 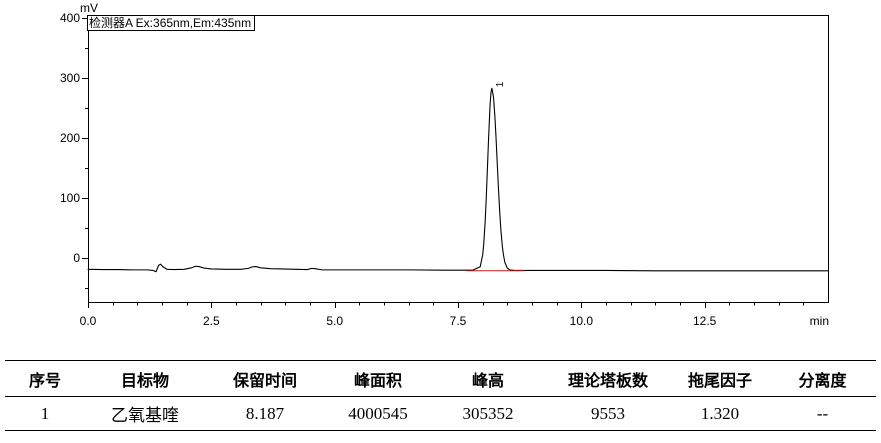 I want to click on cell-resolution: --, so click(x=822, y=413).